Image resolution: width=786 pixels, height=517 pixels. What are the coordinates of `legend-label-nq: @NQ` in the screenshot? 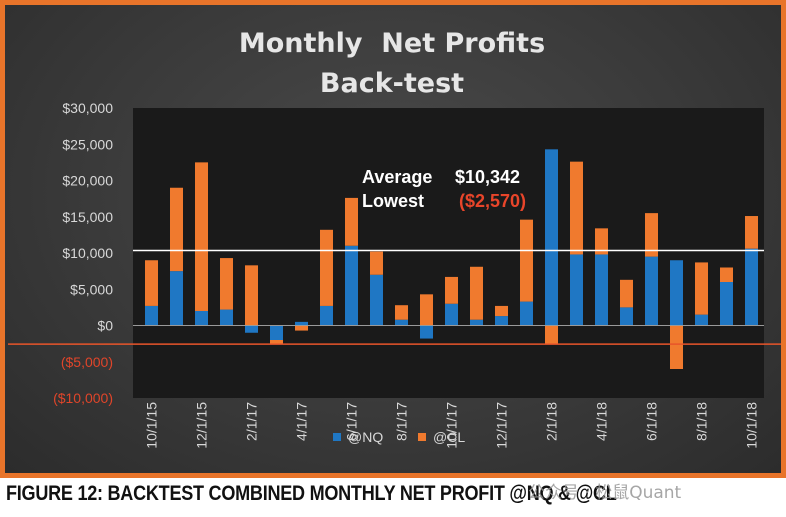 It's located at (365, 437).